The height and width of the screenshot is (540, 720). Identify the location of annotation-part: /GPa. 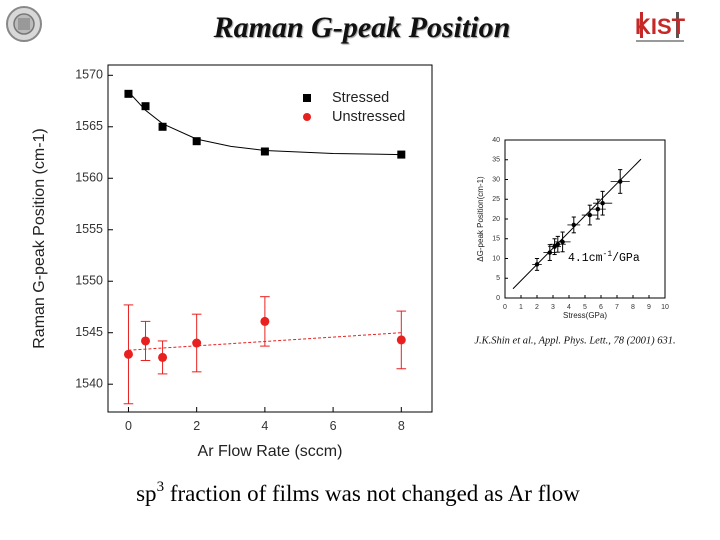
(626, 258).